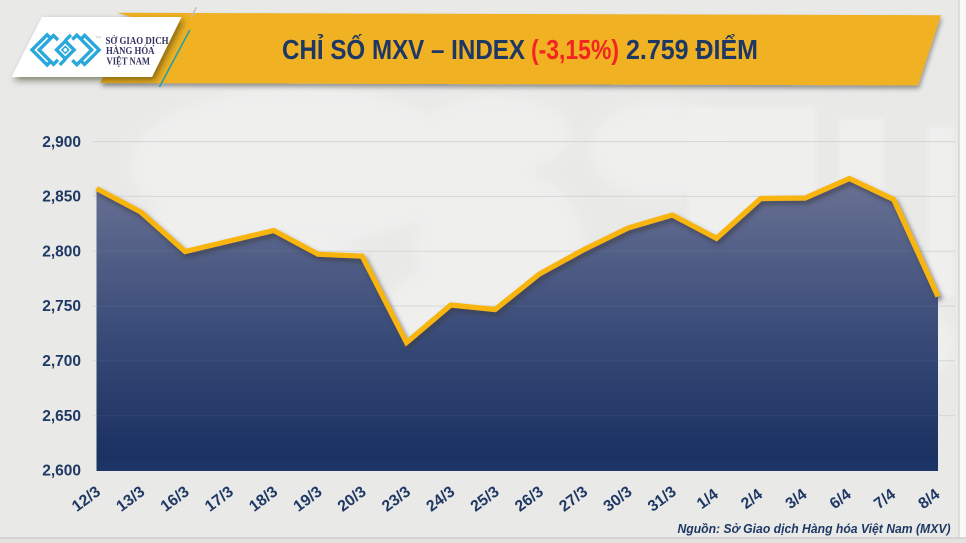  What do you see at coordinates (61, 306) in the screenshot?
I see `svg-text: 2,750` at bounding box center [61, 306].